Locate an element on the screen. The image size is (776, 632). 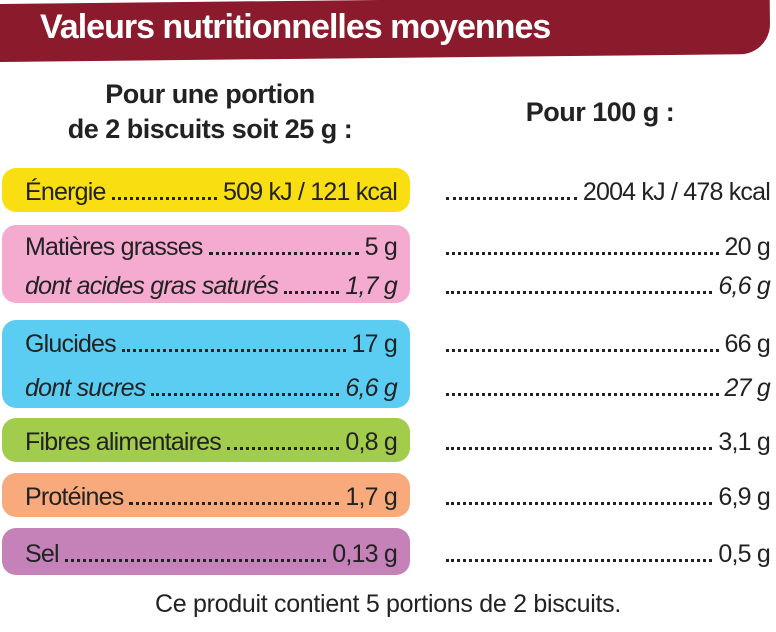
portion-row: Matières grasses 5 g is located at coordinates (211, 245).